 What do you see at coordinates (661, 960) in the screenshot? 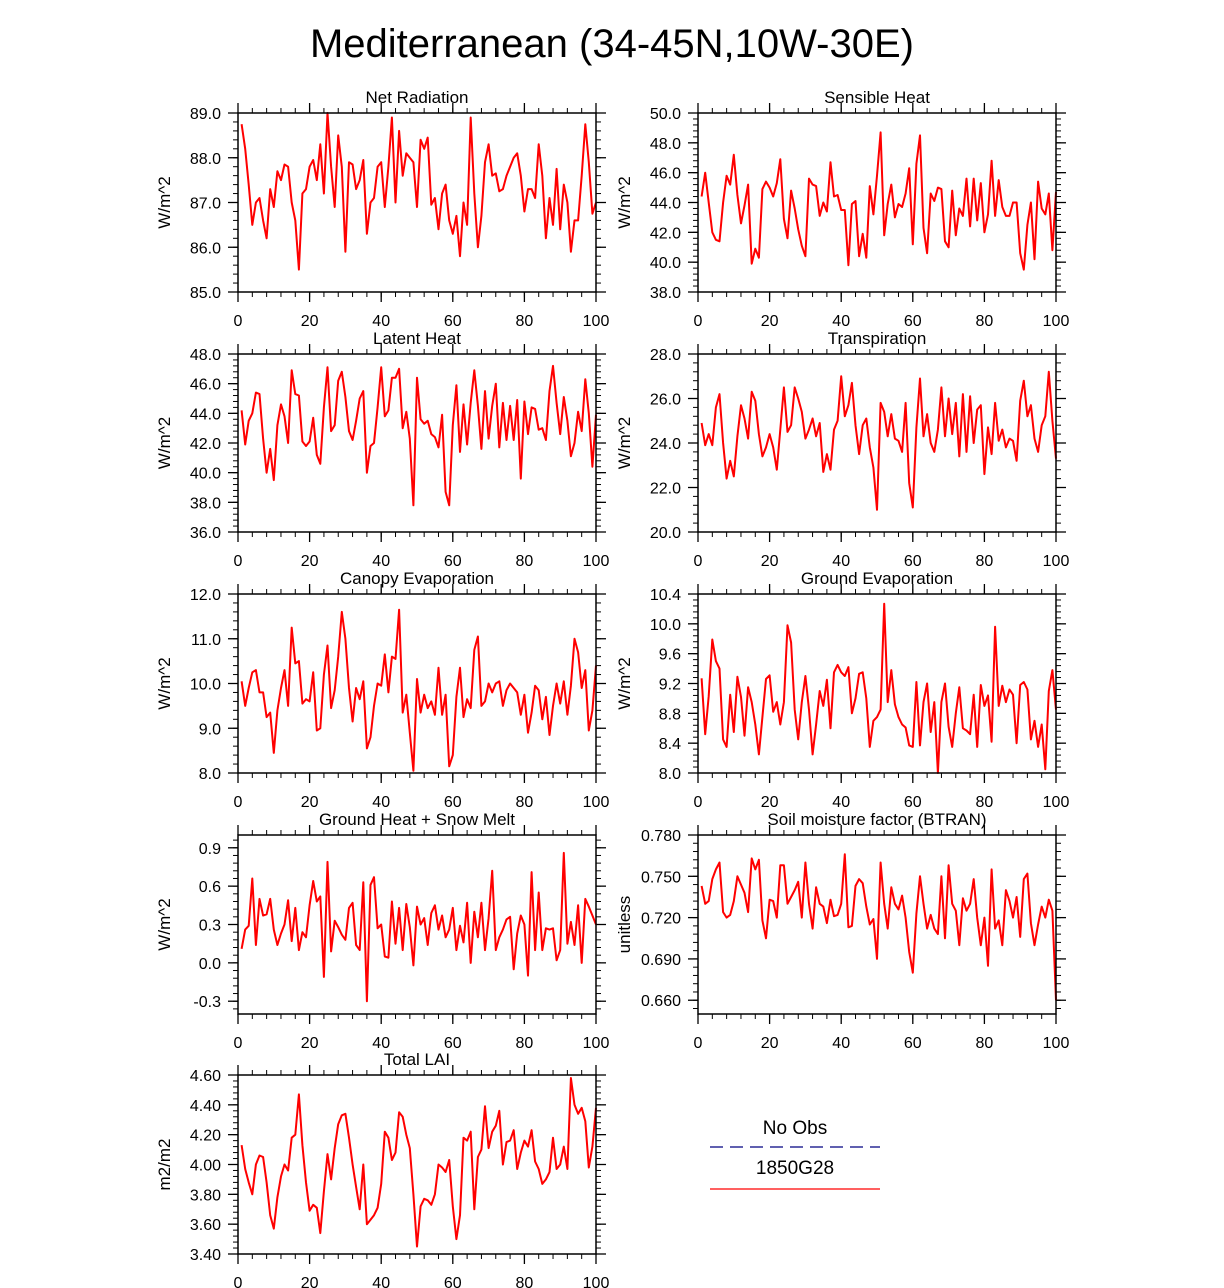
I see `y-tick-label: 0.690` at bounding box center [661, 960].